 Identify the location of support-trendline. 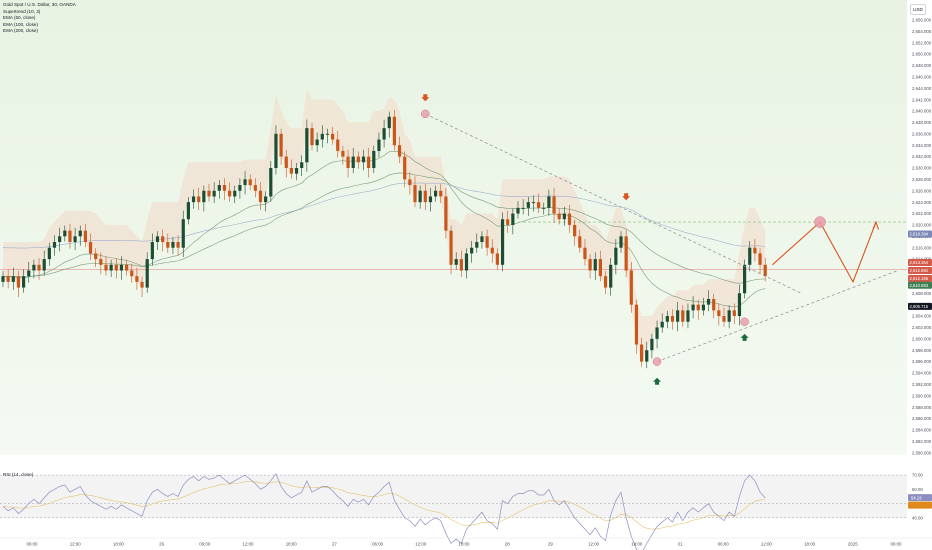
(777, 316).